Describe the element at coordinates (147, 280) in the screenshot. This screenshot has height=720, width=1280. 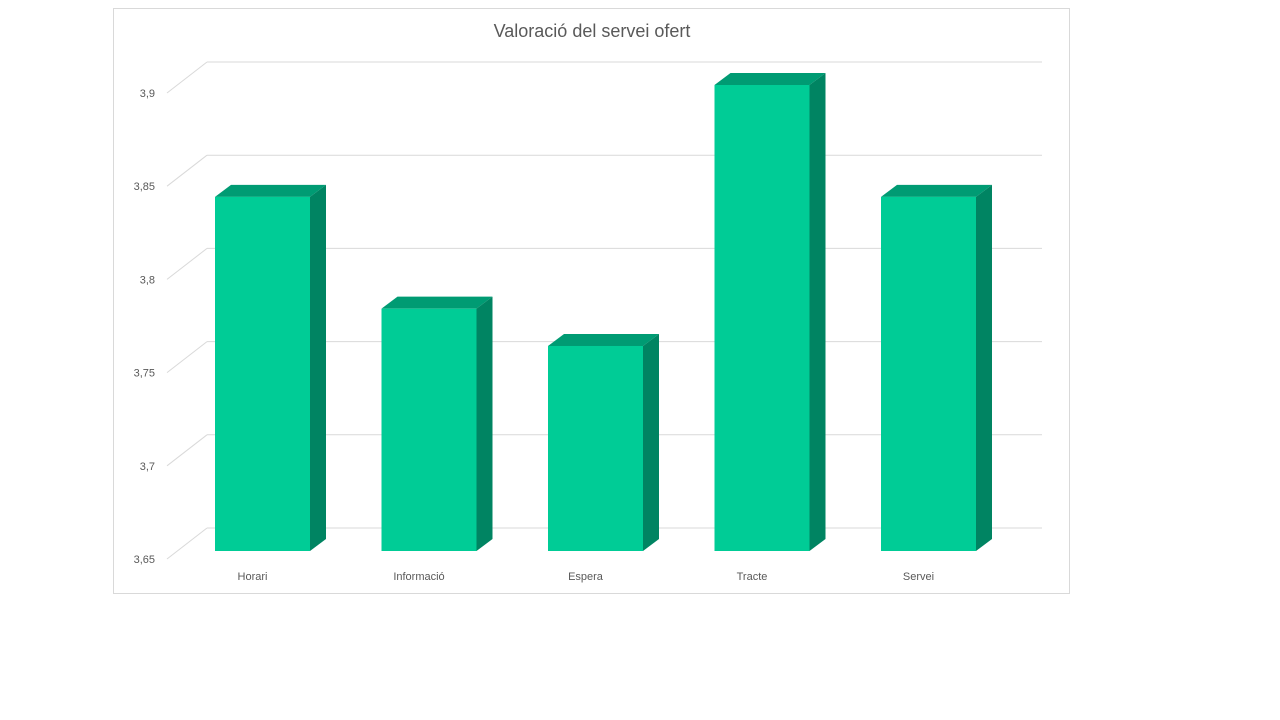
I see `y-tick-label: 3,8` at that location.